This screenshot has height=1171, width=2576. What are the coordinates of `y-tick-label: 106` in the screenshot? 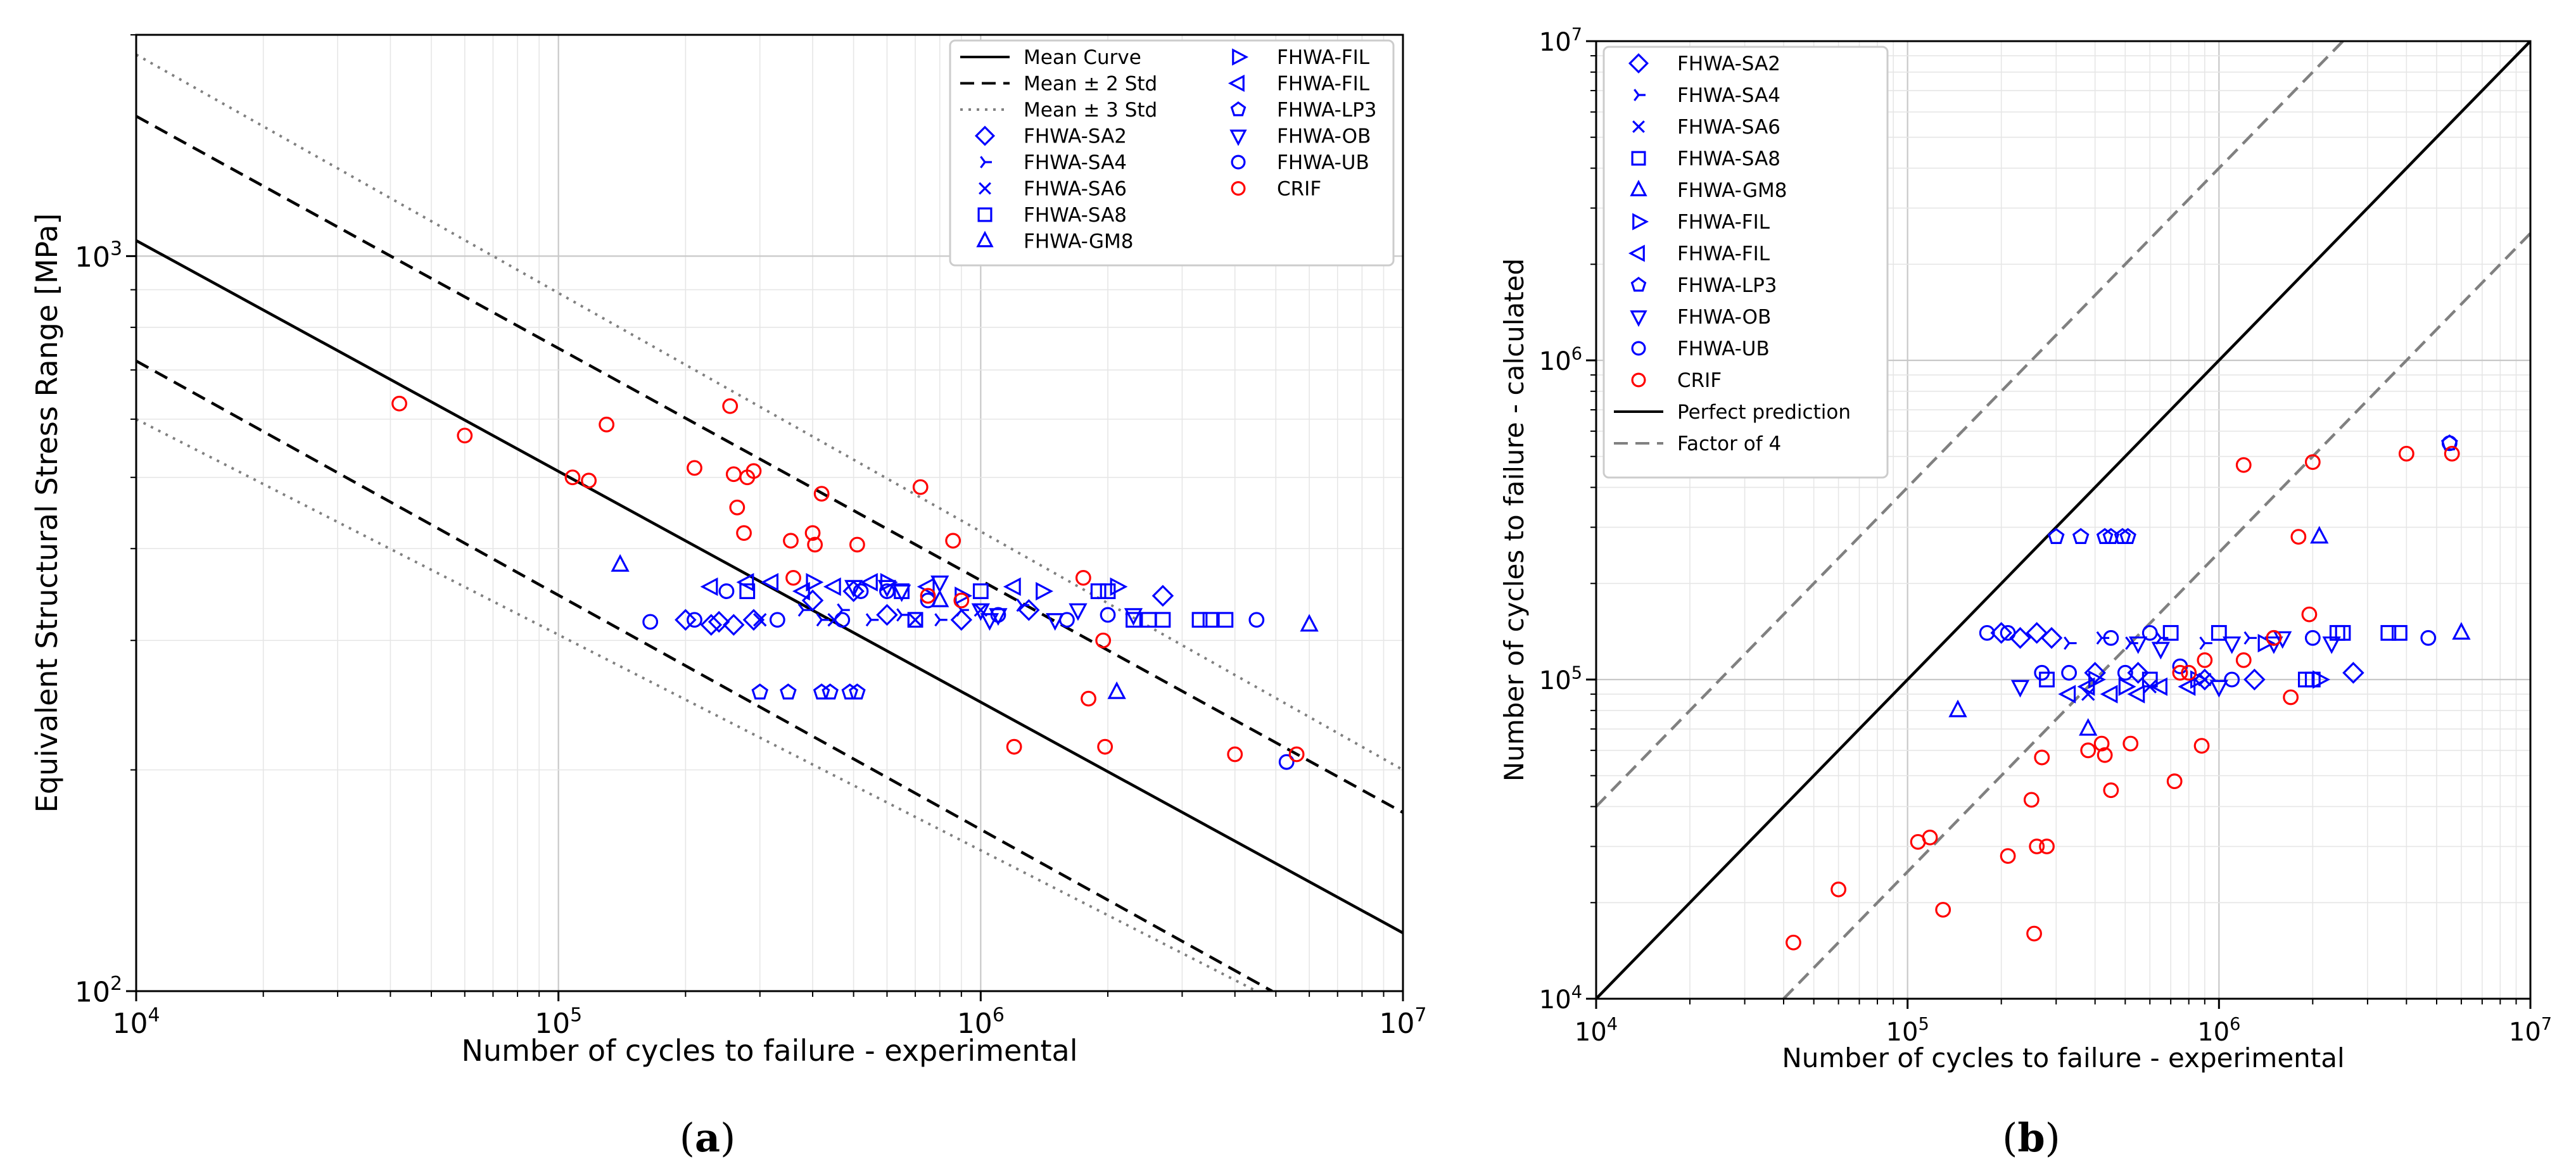 It's located at (1560, 360).